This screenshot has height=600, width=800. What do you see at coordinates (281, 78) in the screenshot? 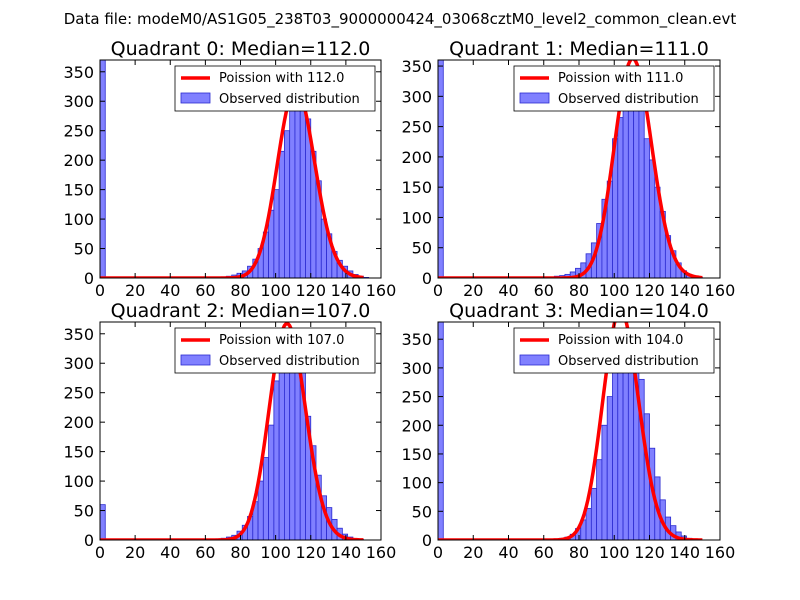
I see `legend-label-poisson: Poission with 112.0` at bounding box center [281, 78].